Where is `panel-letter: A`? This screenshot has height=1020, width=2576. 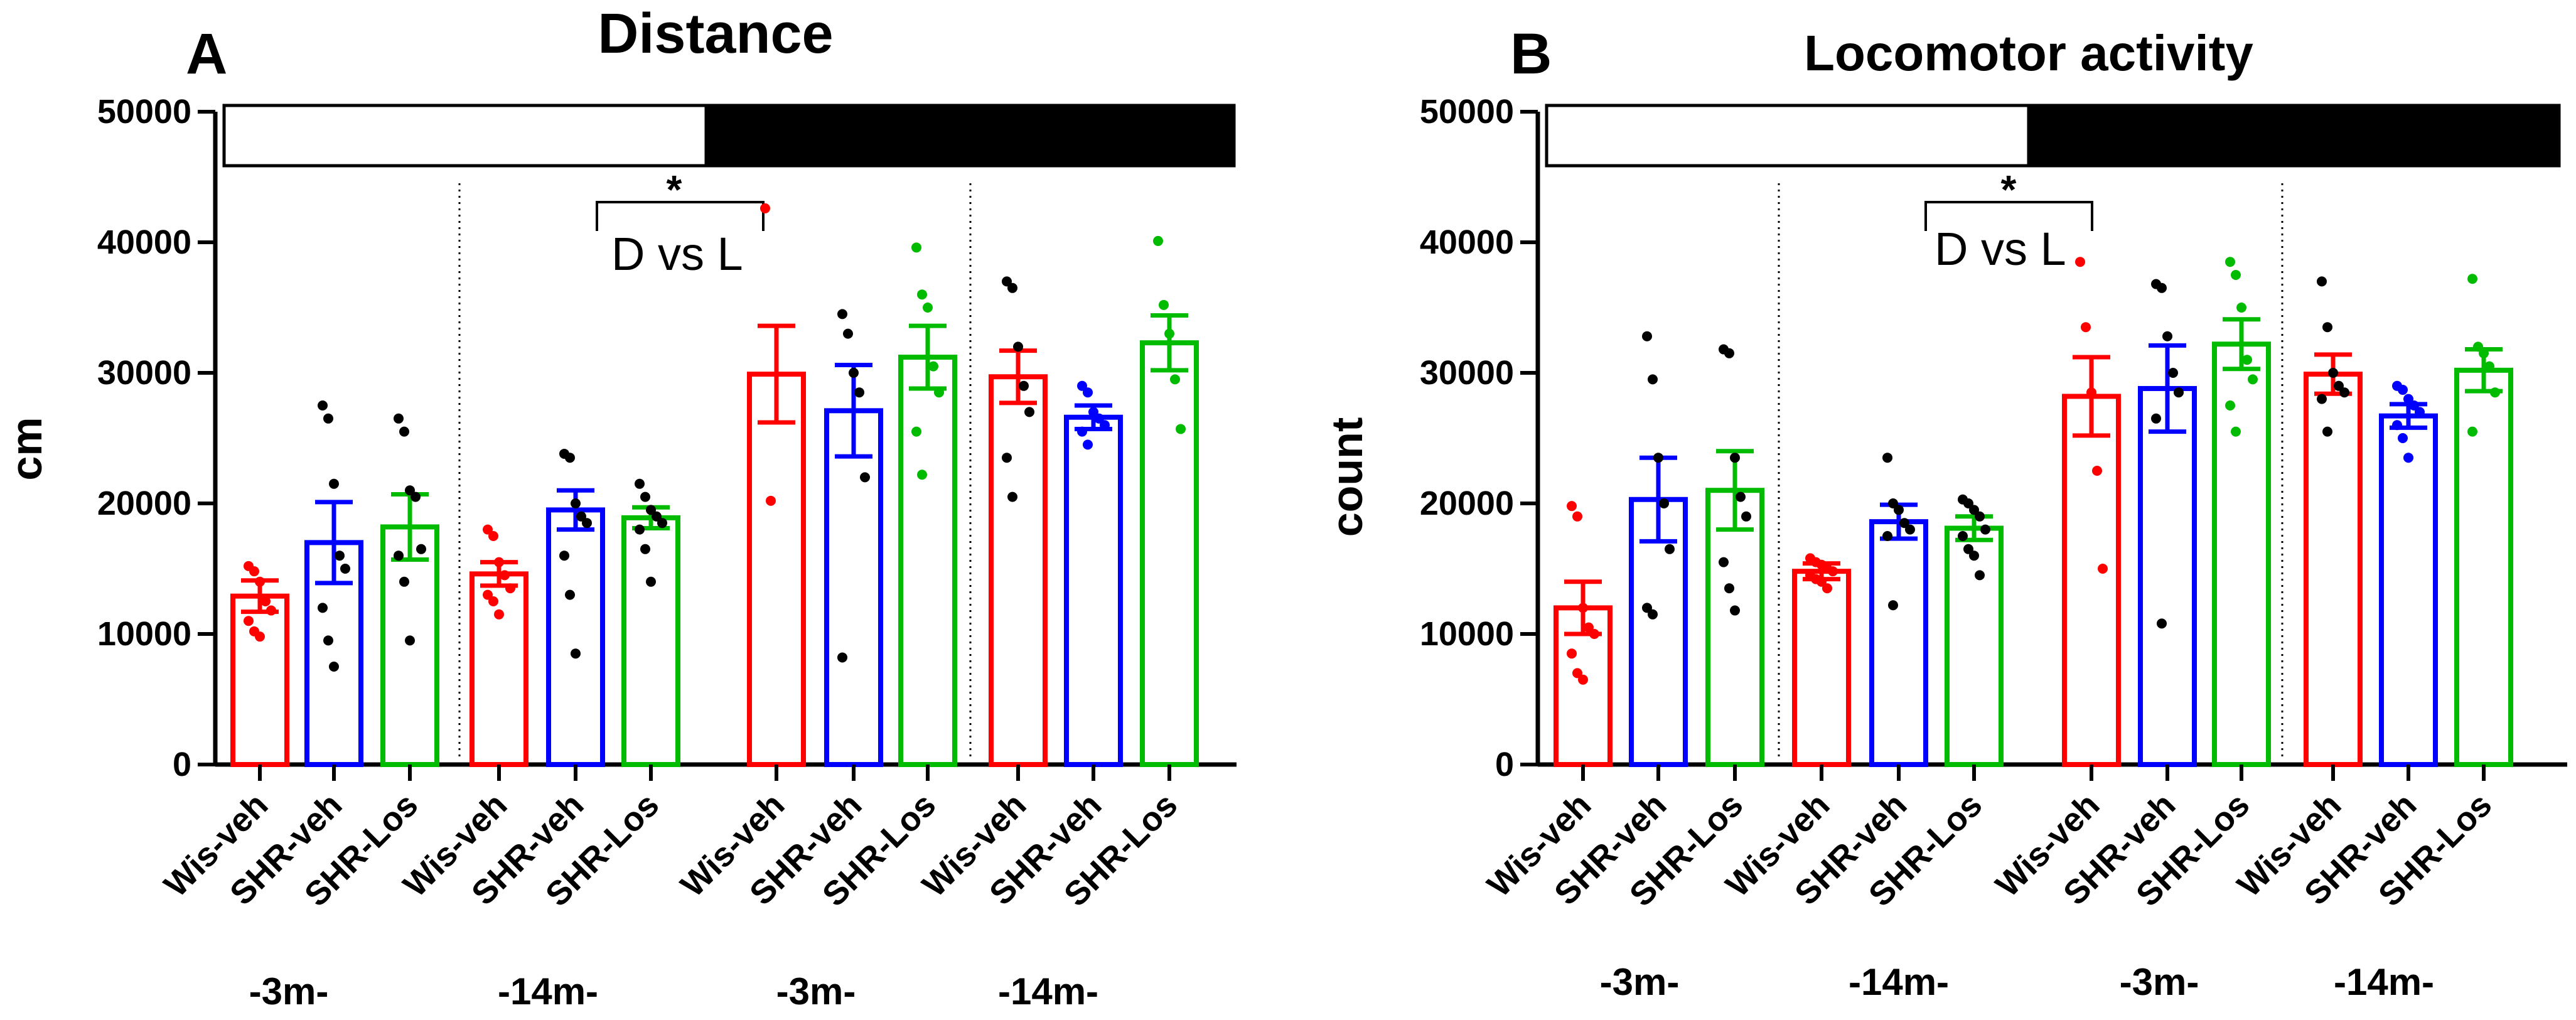
panel-letter: A is located at coordinates (206, 54).